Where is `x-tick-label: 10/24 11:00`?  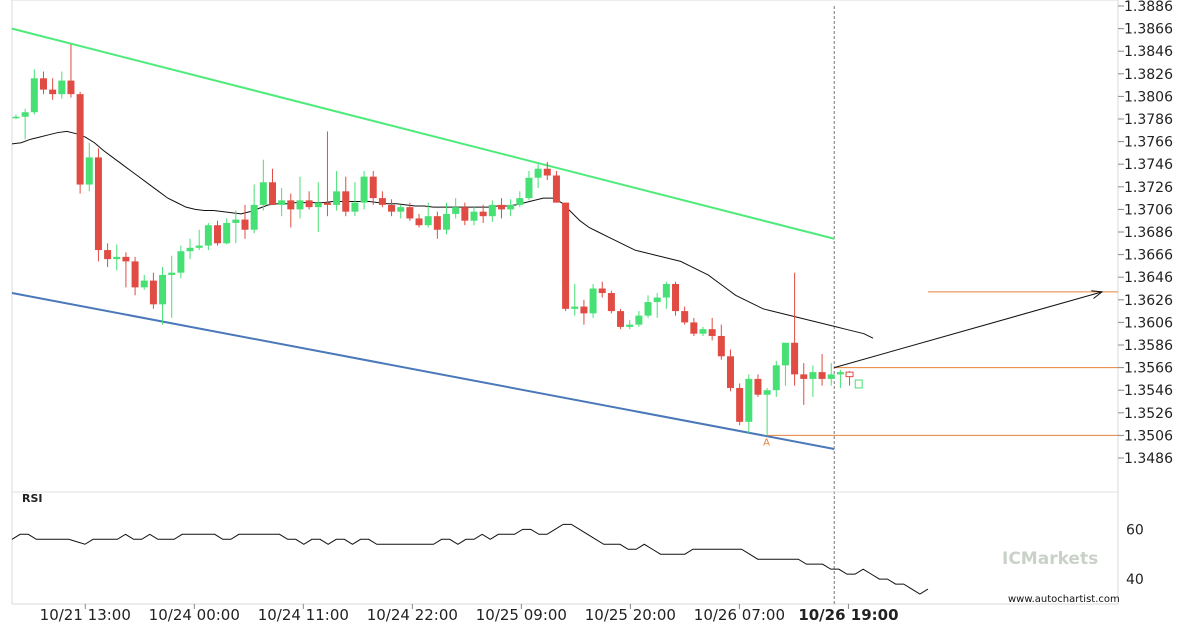 x-tick-label: 10/24 11:00 is located at coordinates (303, 615).